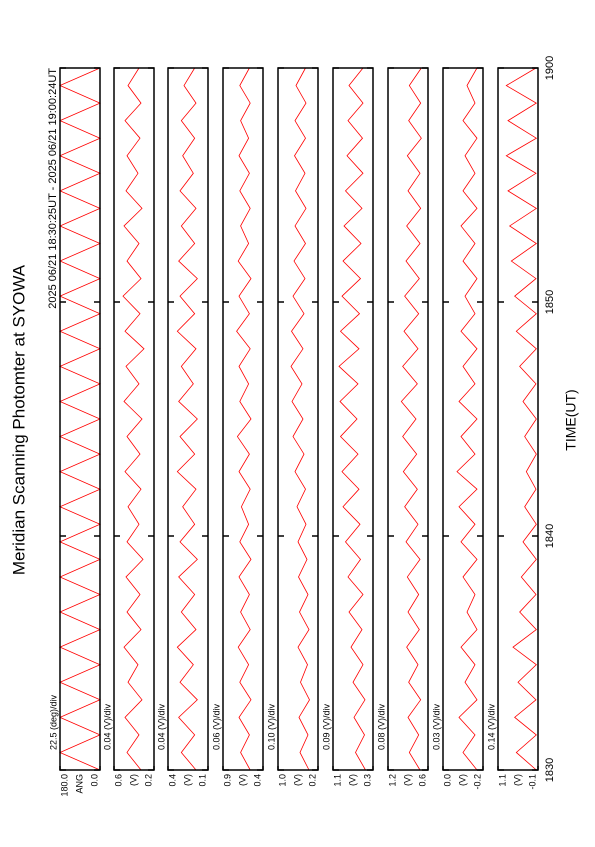  I want to click on y-tick-label: 180.0, so click(64, 785).